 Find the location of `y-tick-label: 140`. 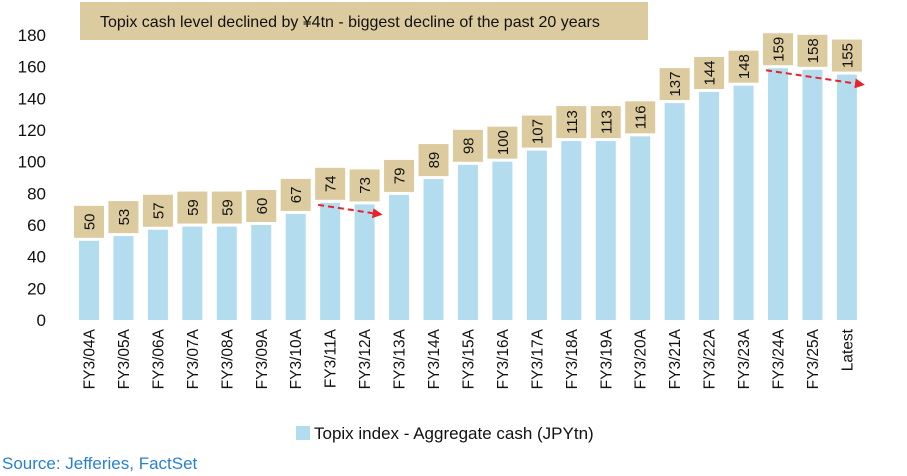

y-tick-label: 140 is located at coordinates (32, 98).